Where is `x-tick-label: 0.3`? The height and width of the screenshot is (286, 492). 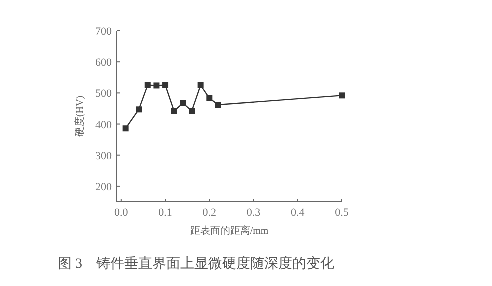 x-tick-label: 0.3 is located at coordinates (254, 213).